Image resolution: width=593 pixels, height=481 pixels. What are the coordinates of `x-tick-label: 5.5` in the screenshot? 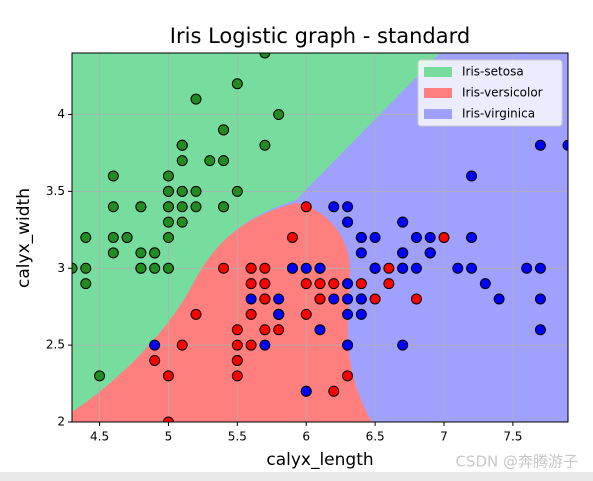 It's located at (237, 437).